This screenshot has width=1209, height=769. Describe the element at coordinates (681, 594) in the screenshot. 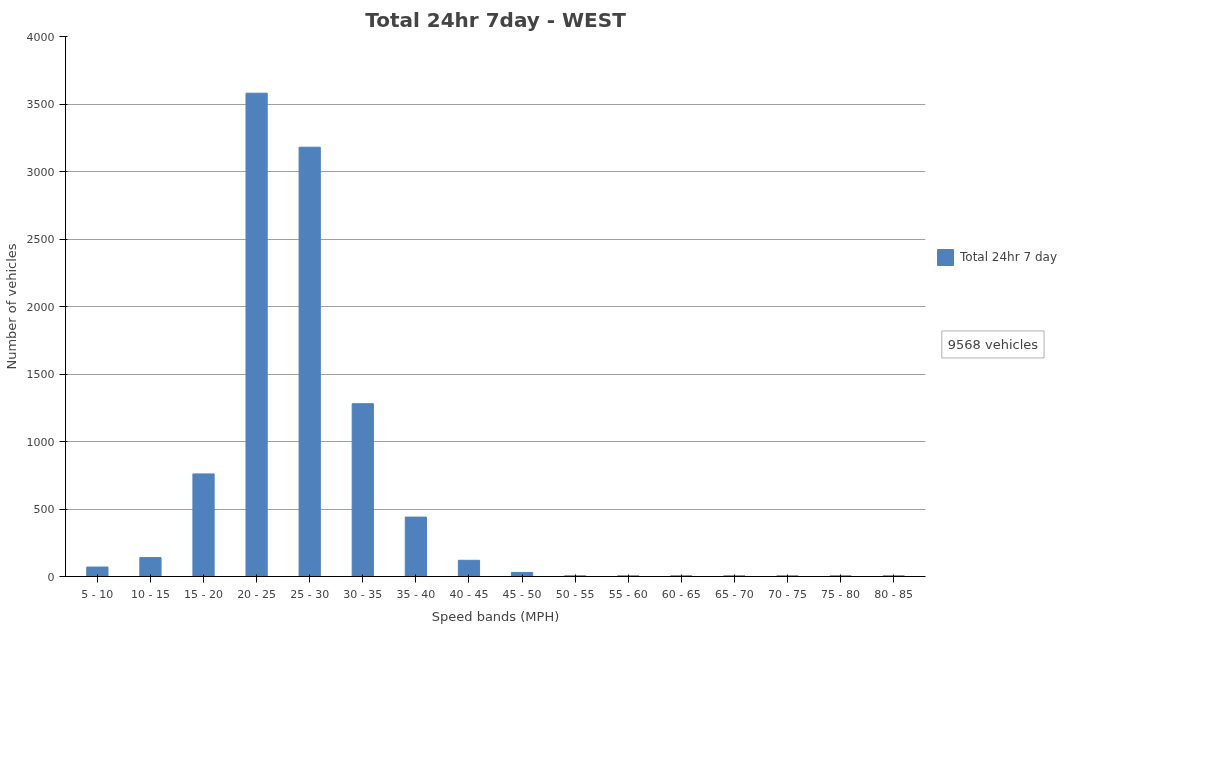

I see `x-tick-label: 60 - 65` at that location.